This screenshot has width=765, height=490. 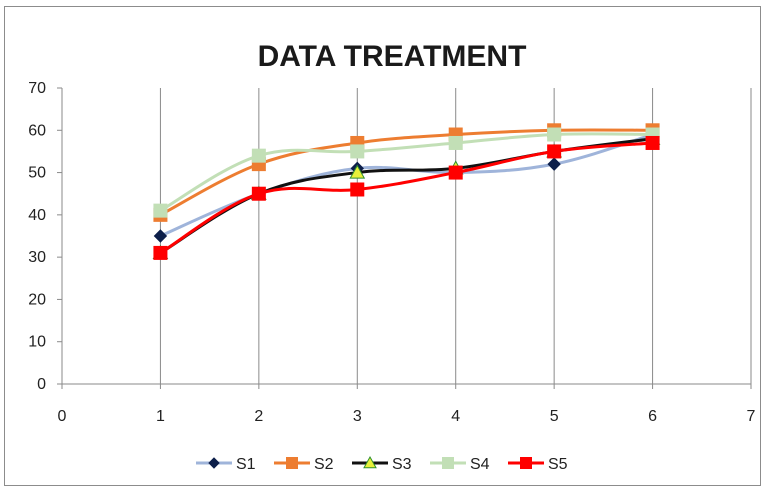 What do you see at coordinates (304, 464) in the screenshot?
I see `legend-item-S2: S2` at bounding box center [304, 464].